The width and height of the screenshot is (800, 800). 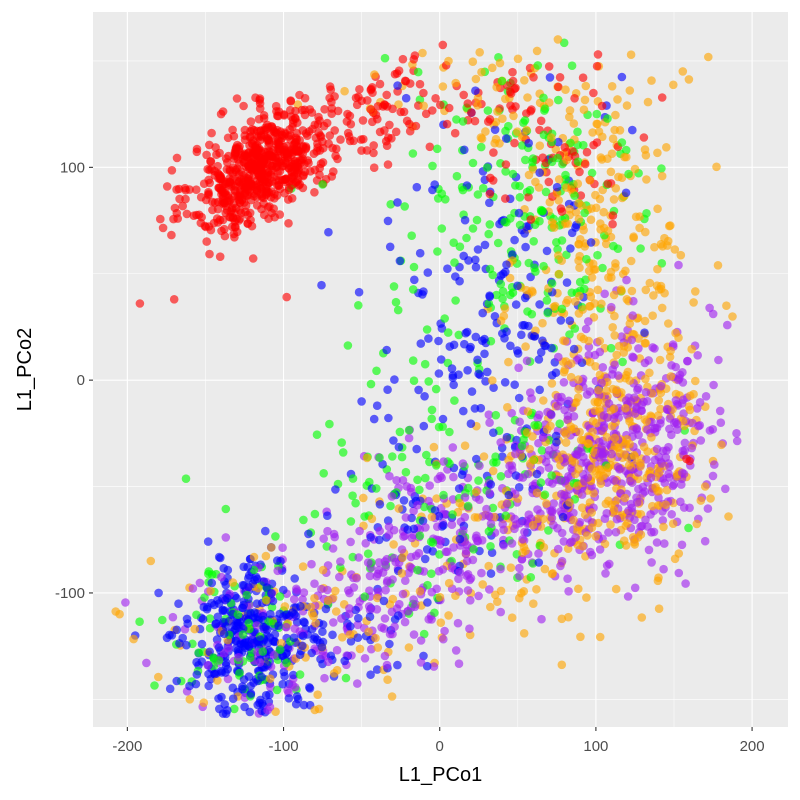 I want to click on y-axis: -100 0 100, so click(x=74, y=380).